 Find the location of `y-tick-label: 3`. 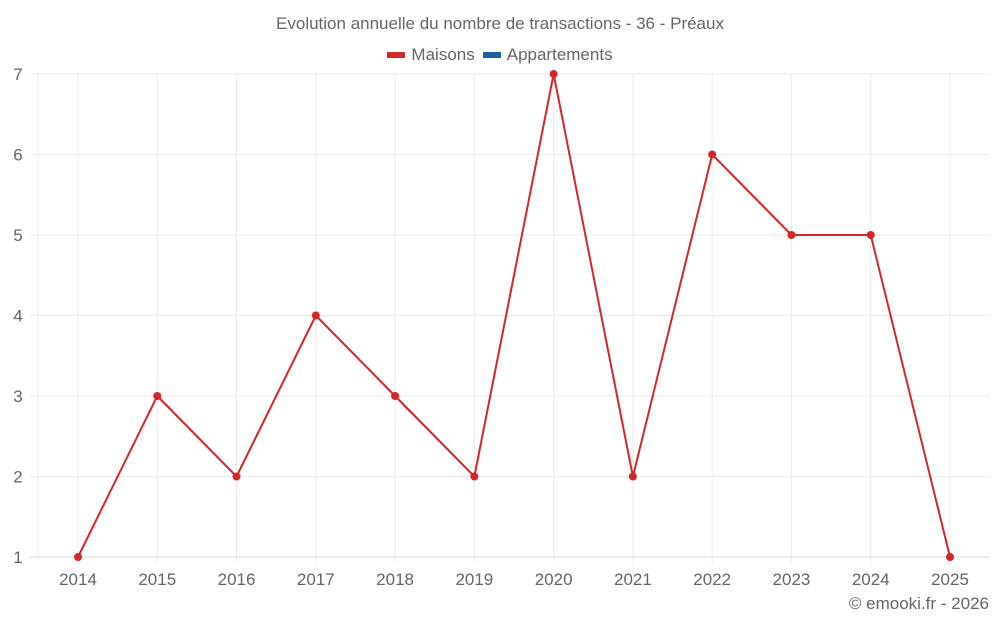

y-tick-label: 3 is located at coordinates (17, 396).